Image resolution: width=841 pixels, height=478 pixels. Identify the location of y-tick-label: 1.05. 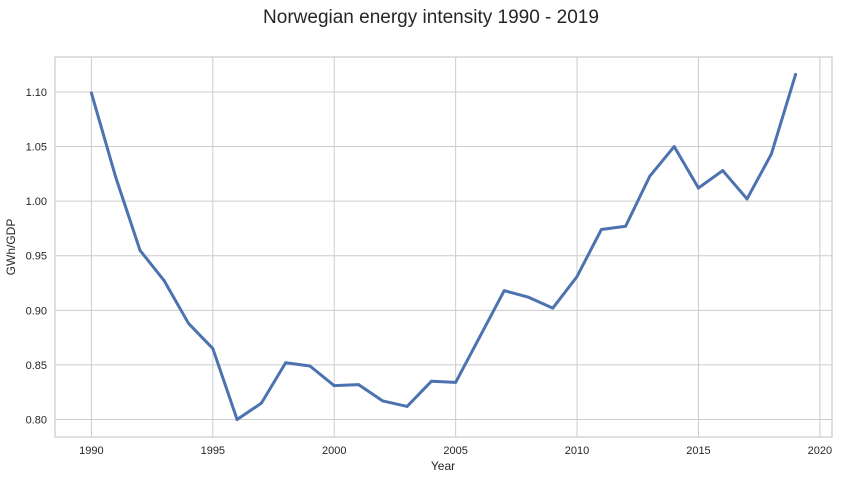
(36, 148).